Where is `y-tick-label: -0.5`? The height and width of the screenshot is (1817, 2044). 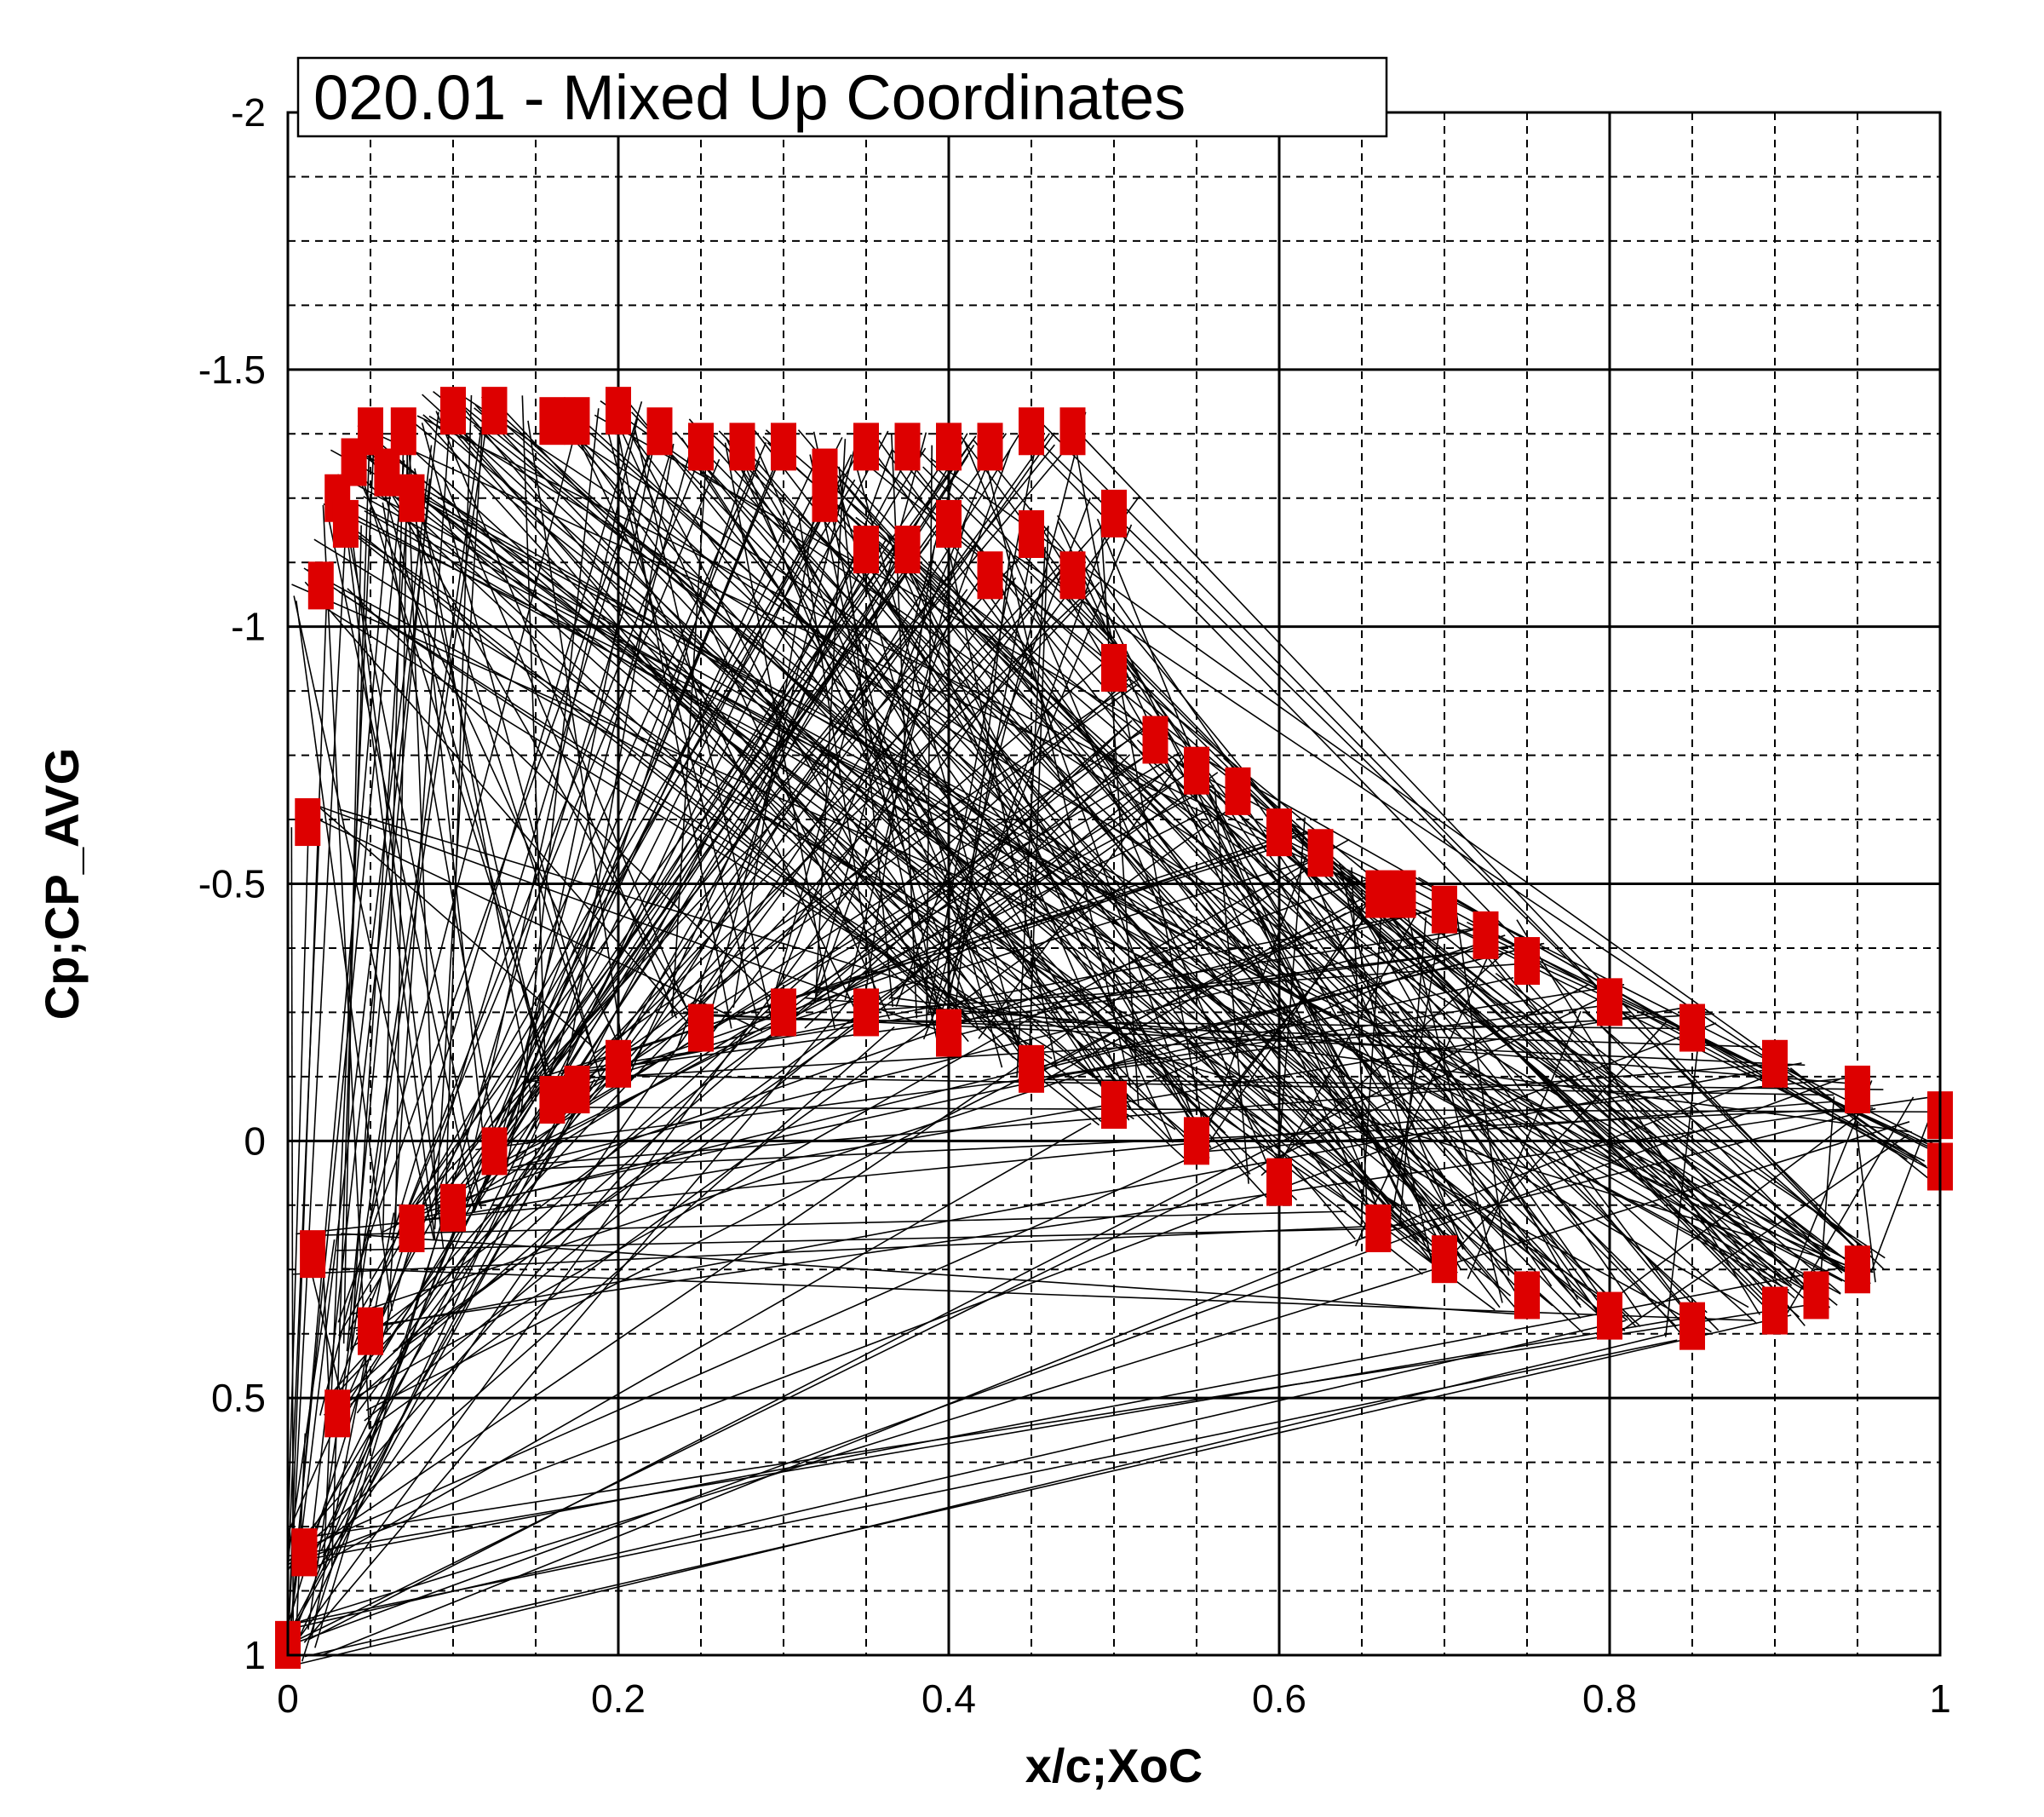
y-tick-label: -0.5 is located at coordinates (232, 884).